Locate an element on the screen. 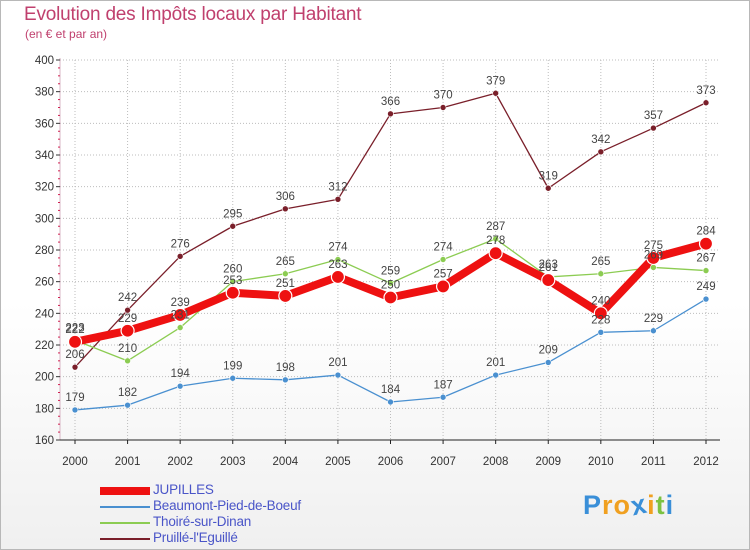 The image size is (750, 550). data-label: 222 is located at coordinates (74, 330).